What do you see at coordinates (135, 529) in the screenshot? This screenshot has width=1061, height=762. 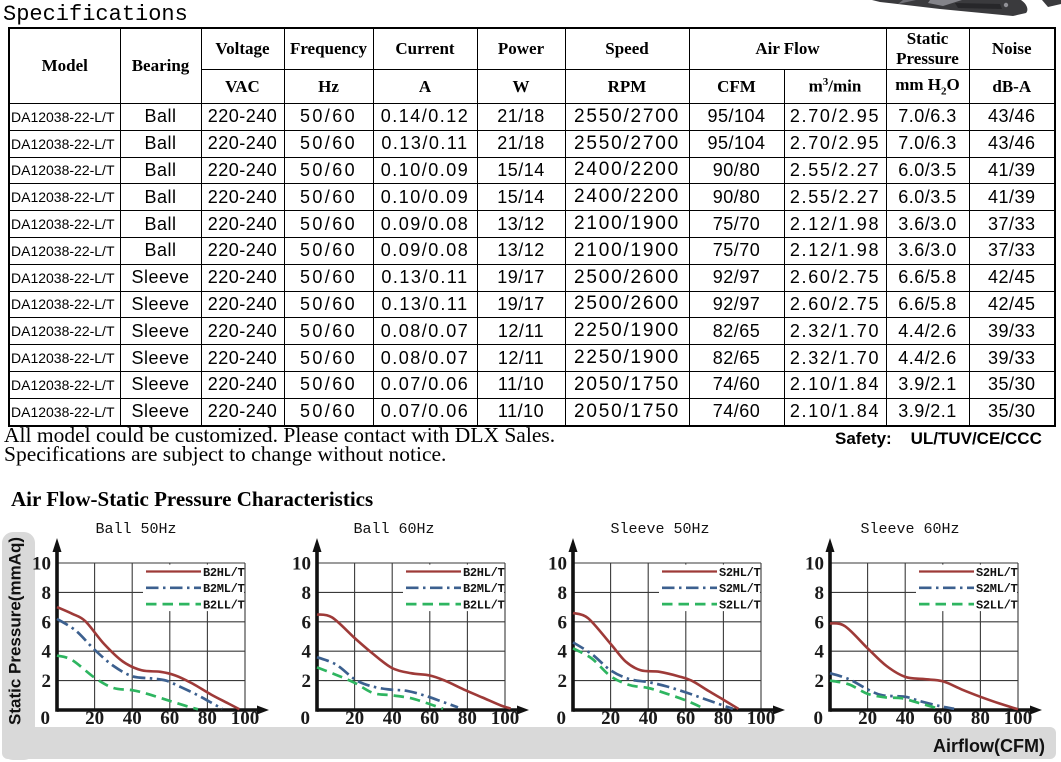 I see `svg-text: Ball 50Hz` at bounding box center [135, 529].